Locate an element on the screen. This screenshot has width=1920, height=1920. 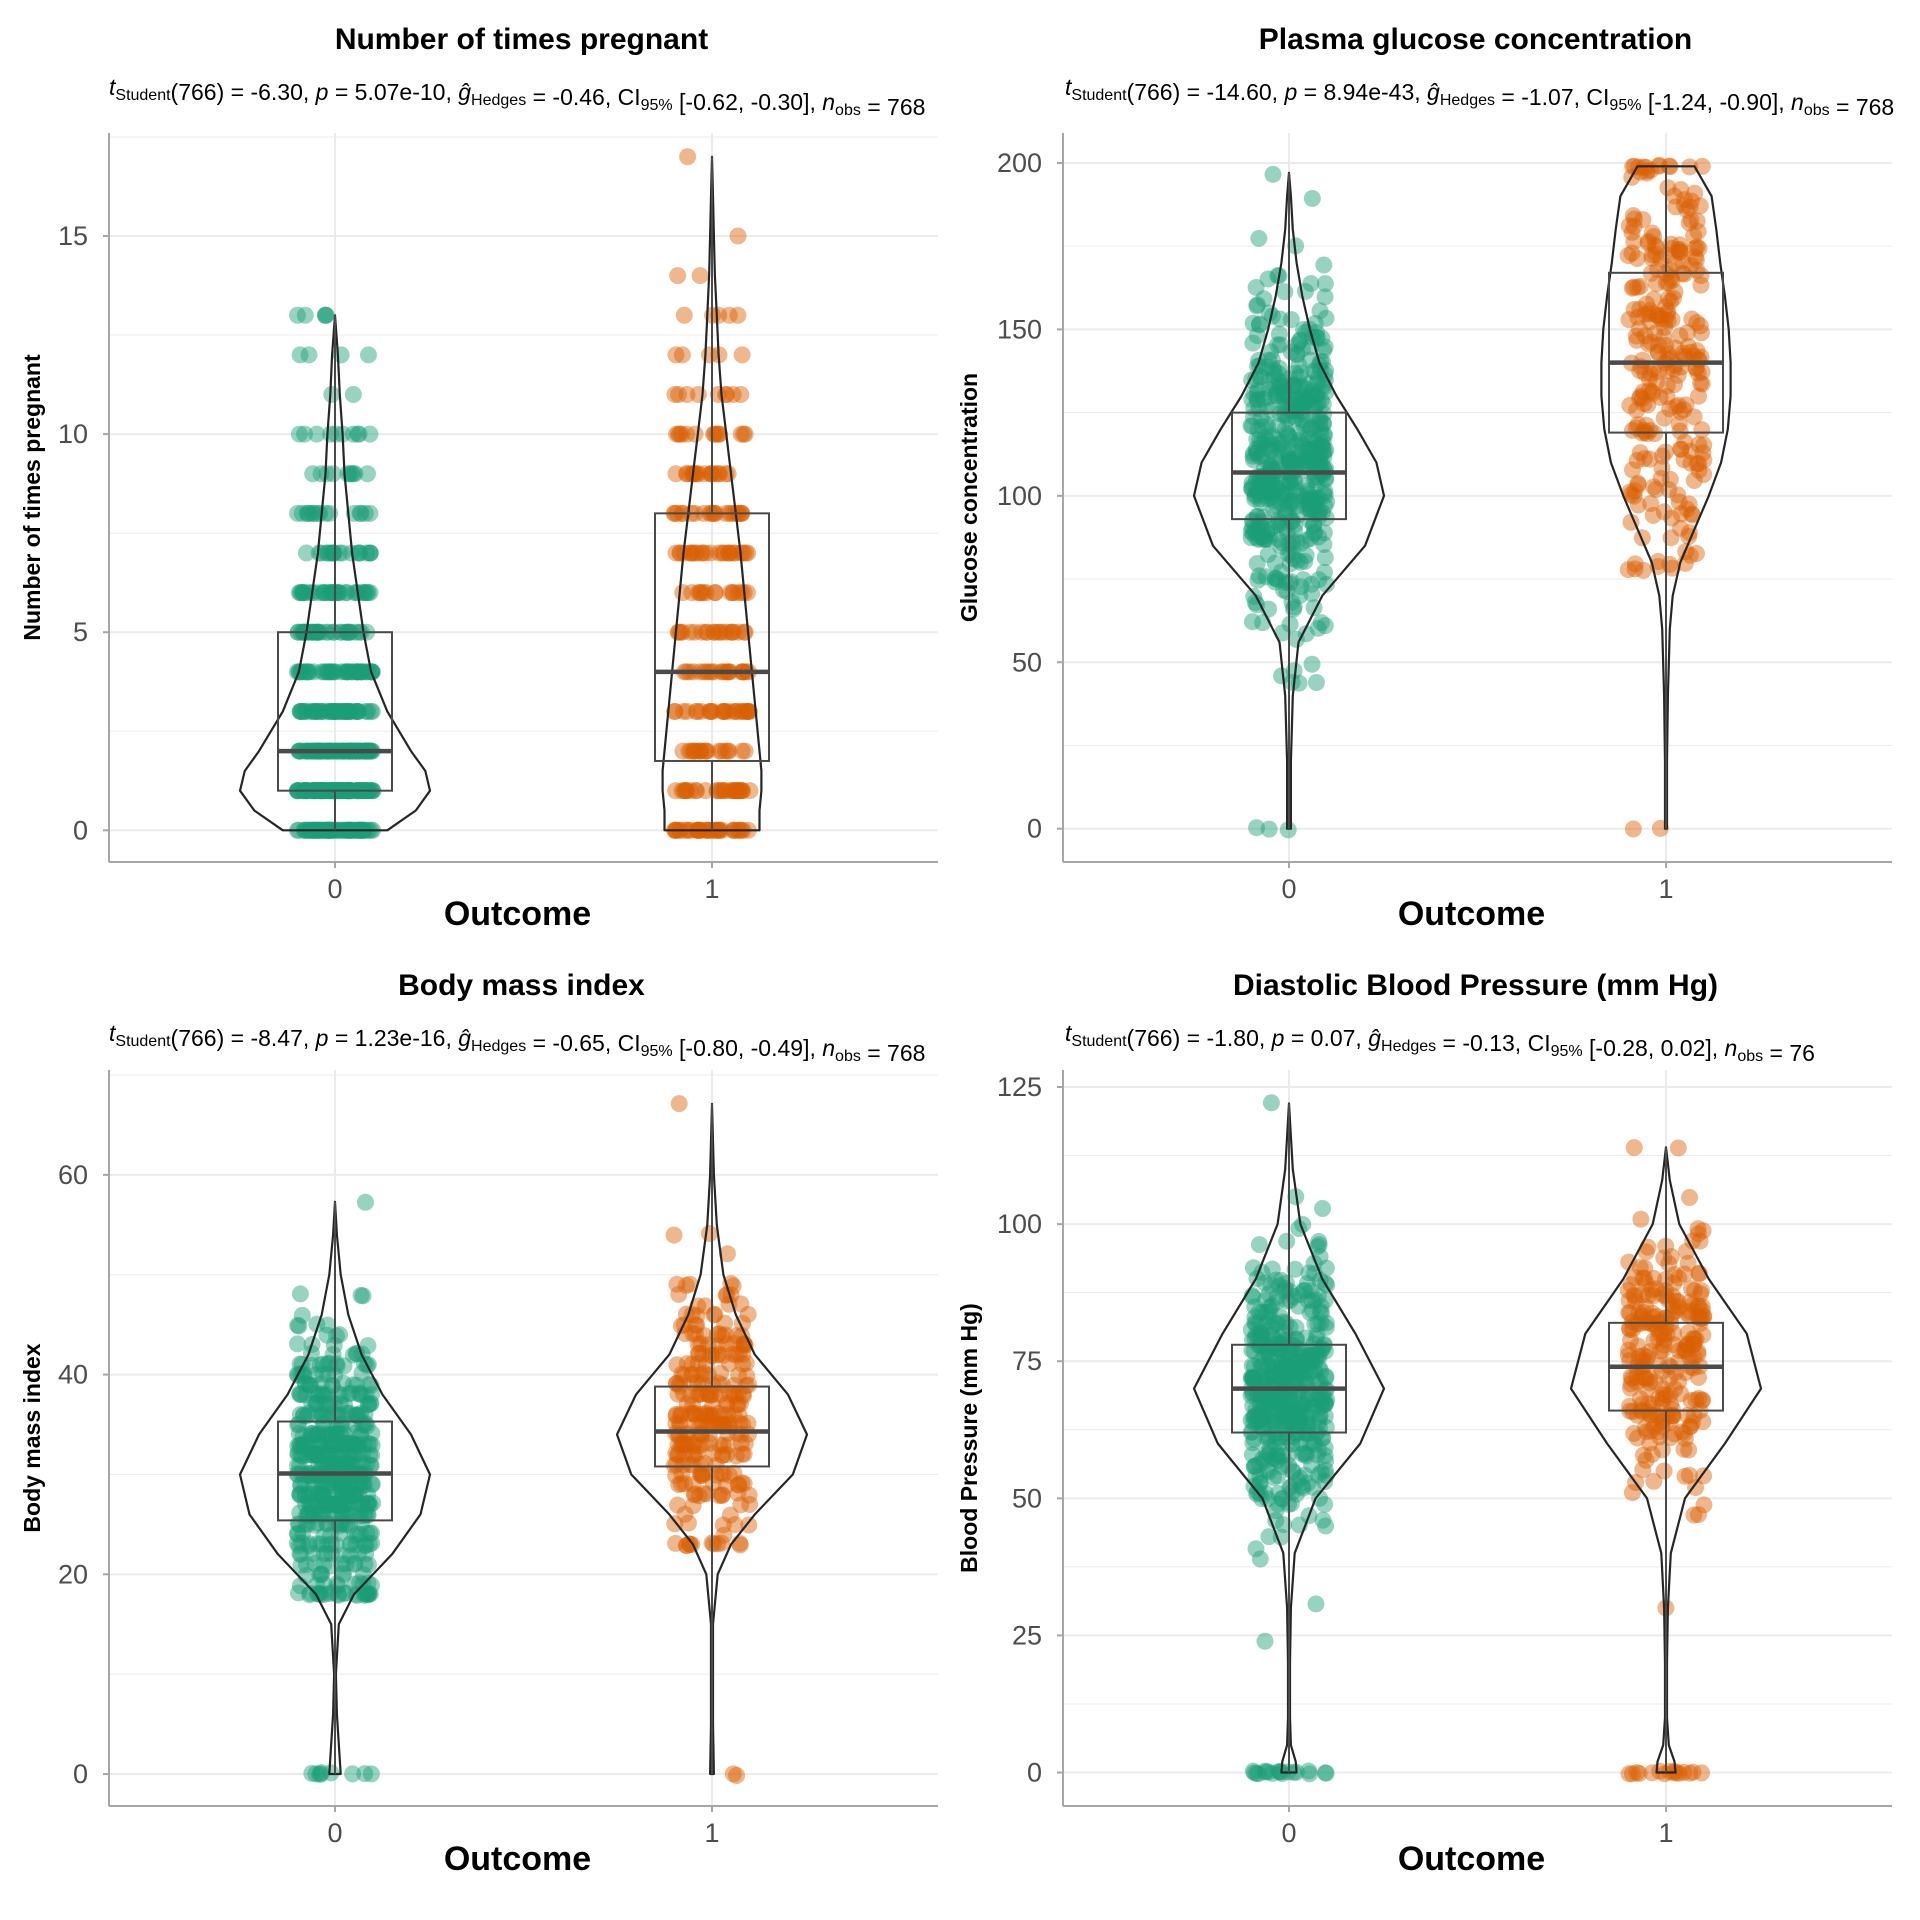
panel-title: Diastolic Blood Pressure (mm Hg) is located at coordinates (1475, 985).